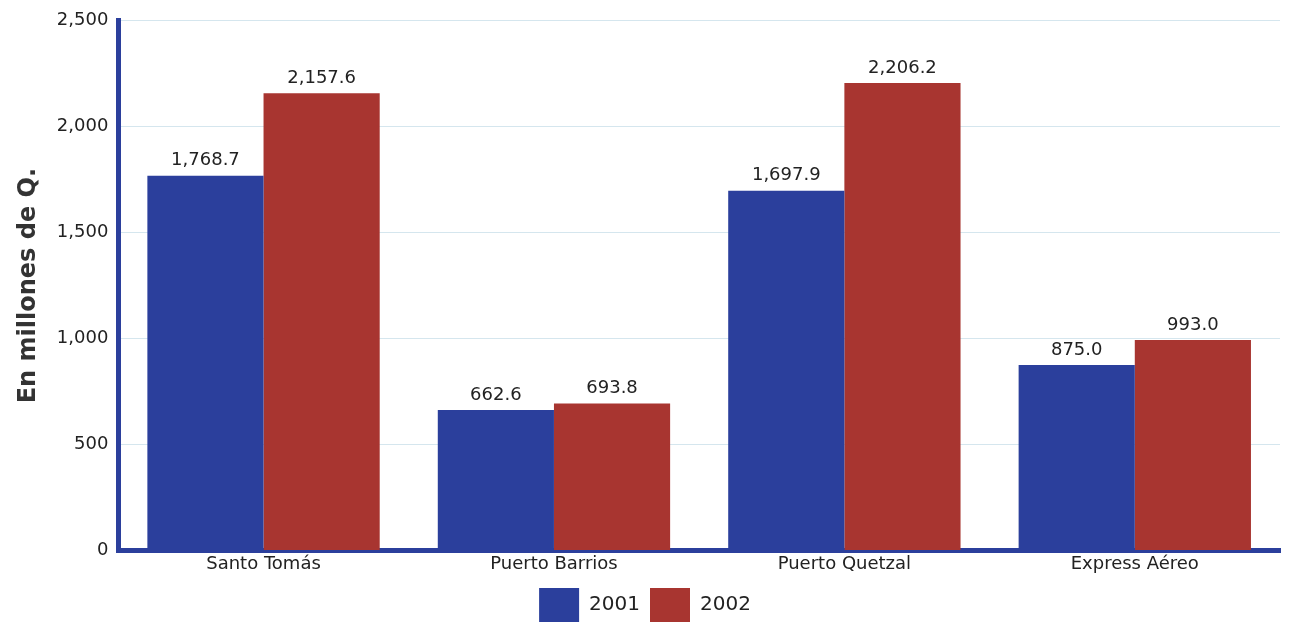 The image size is (1300, 637). Describe the element at coordinates (82, 125) in the screenshot. I see `y-tick-label: 2,000` at that location.